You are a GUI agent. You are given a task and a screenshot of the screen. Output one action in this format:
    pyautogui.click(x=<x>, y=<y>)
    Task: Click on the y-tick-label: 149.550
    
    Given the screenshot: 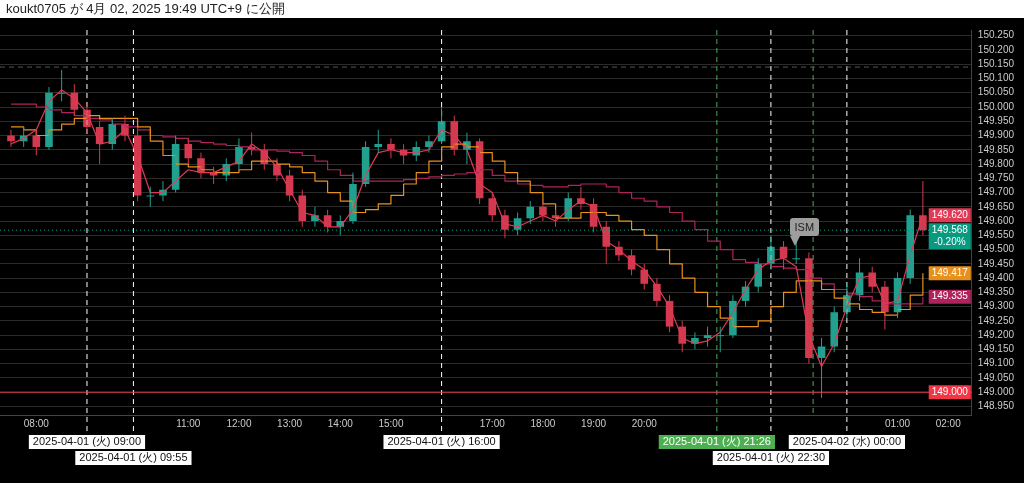 What is the action you would take?
    pyautogui.click(x=996, y=235)
    